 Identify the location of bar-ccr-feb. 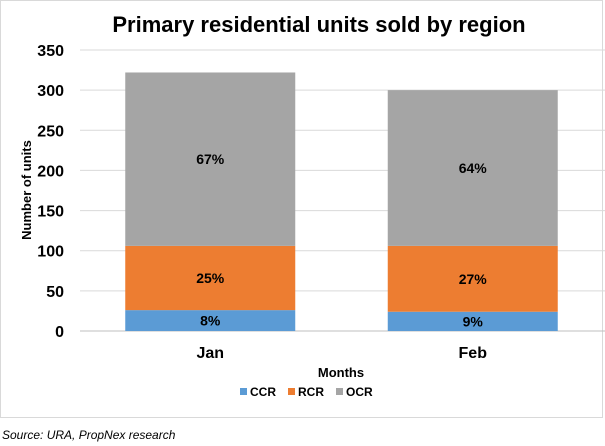
(472, 321).